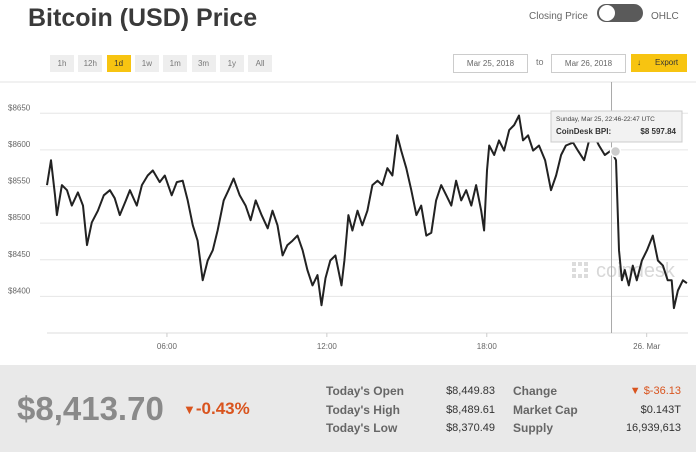 Image resolution: width=696 pixels, height=452 pixels. Describe the element at coordinates (540, 62) in the screenshot. I see `date-separator: to` at that location.